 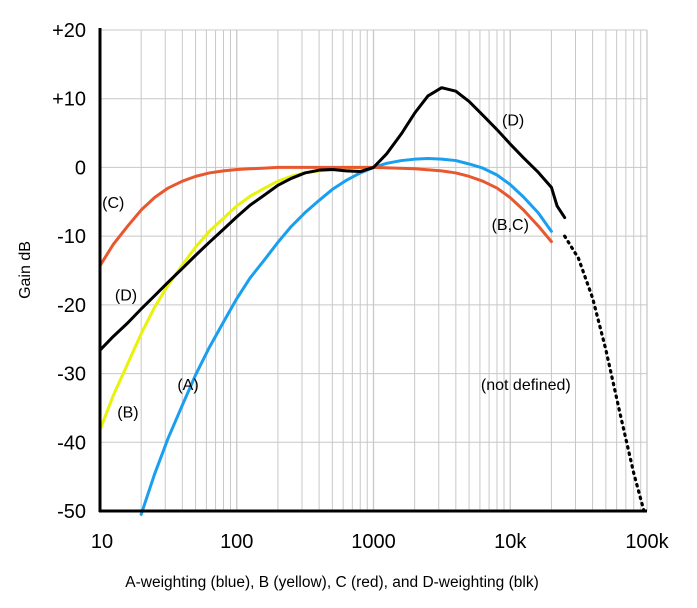 I want to click on x-tick-labels: 10 100 1000 10k 100k, so click(x=380, y=542).